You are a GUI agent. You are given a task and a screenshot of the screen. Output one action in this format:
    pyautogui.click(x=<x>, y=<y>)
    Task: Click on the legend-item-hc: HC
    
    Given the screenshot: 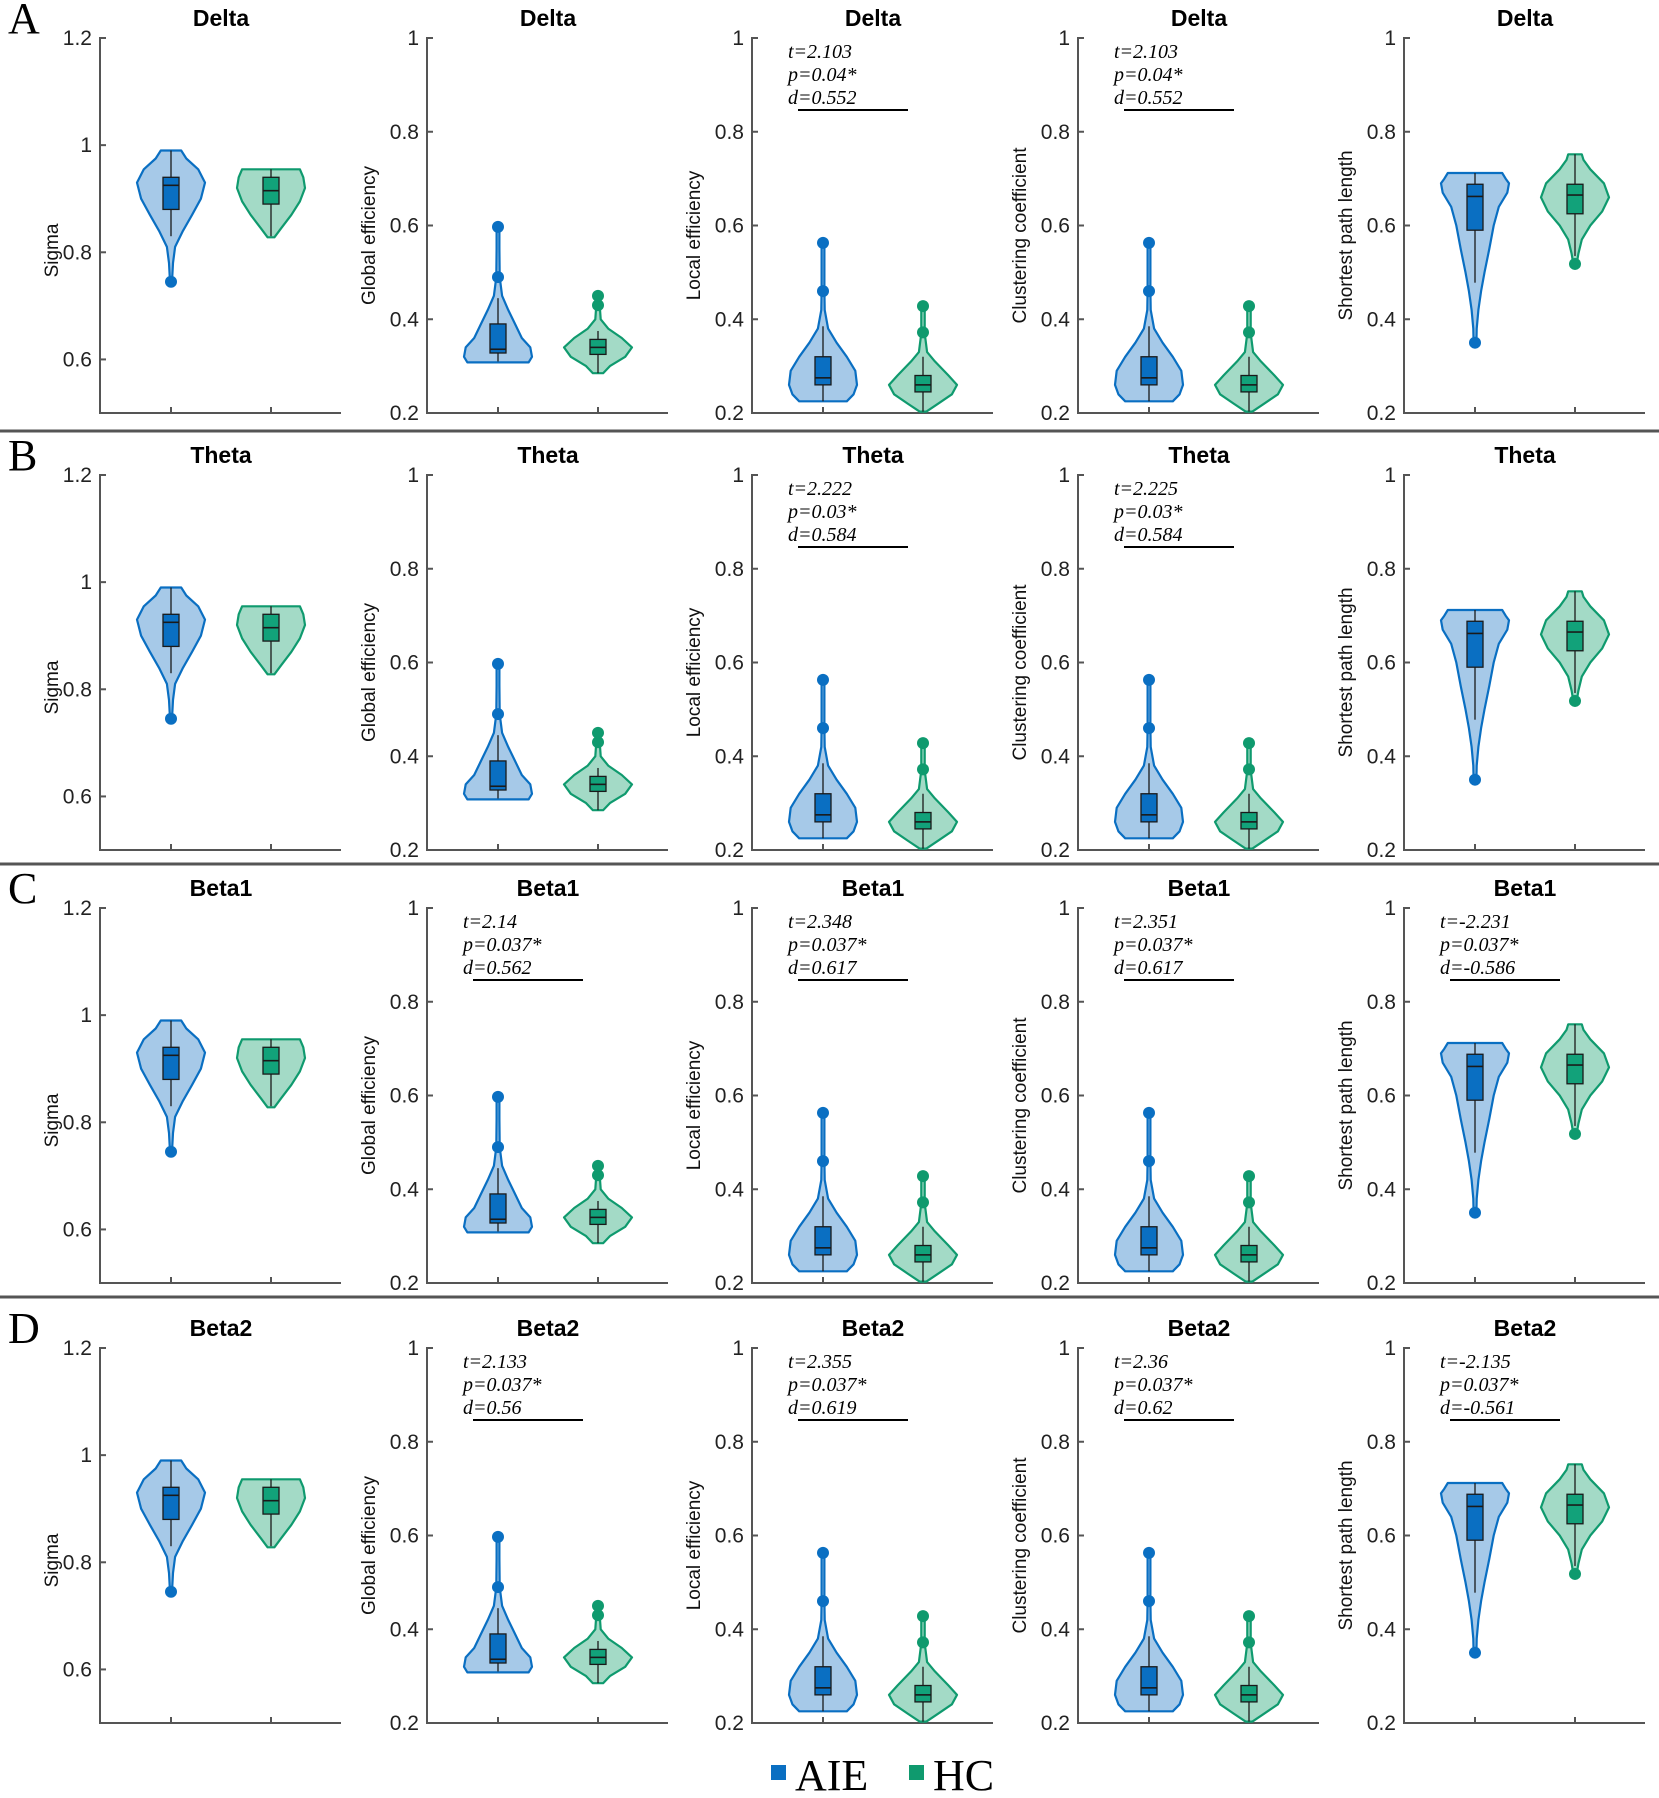 What is the action you would take?
    pyautogui.click(x=951, y=1774)
    